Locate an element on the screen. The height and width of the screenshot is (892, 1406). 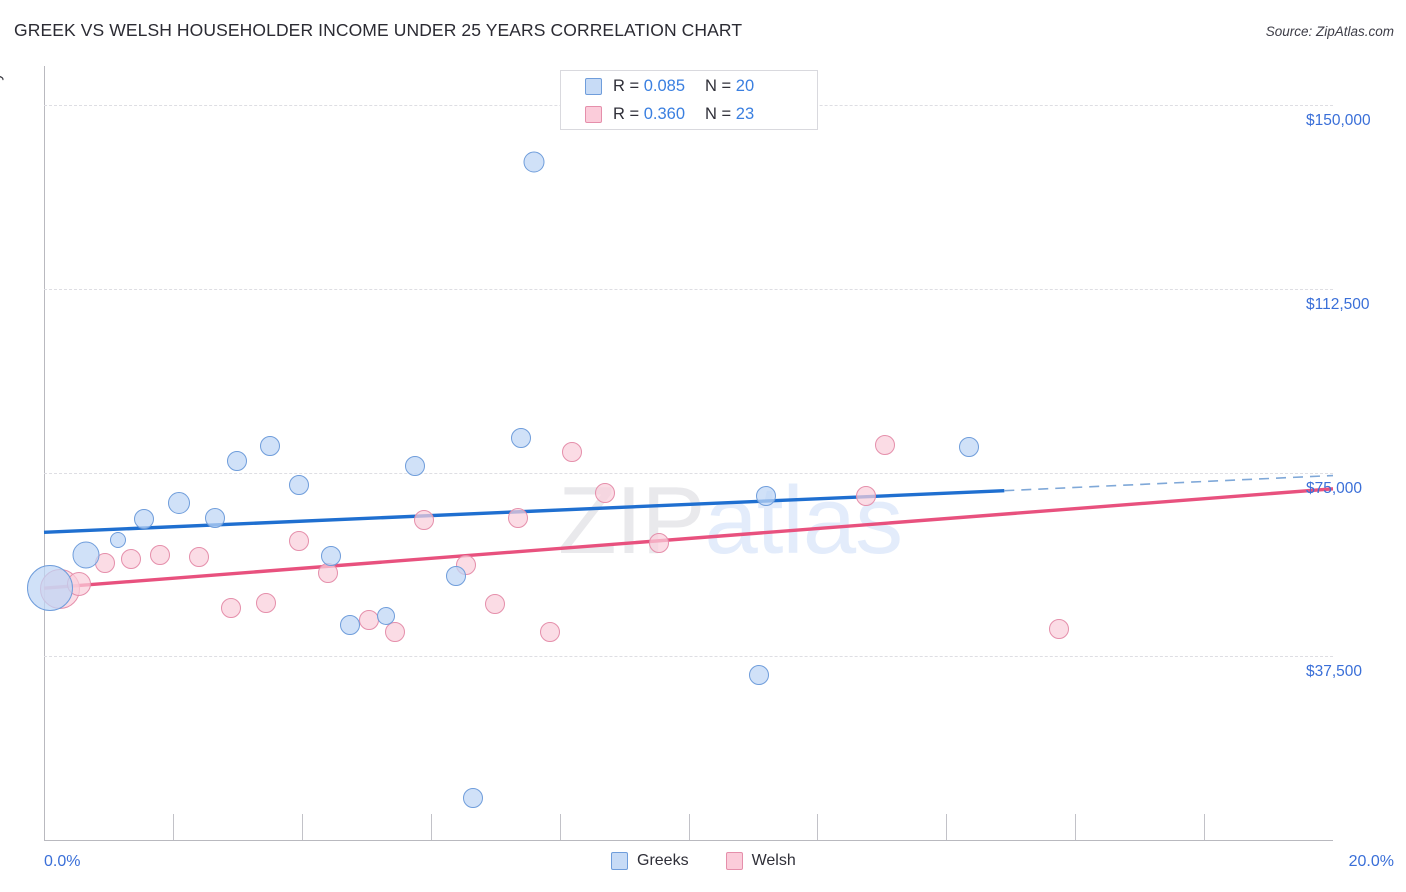
welsh-trend-line is located at coordinates (688, 538).